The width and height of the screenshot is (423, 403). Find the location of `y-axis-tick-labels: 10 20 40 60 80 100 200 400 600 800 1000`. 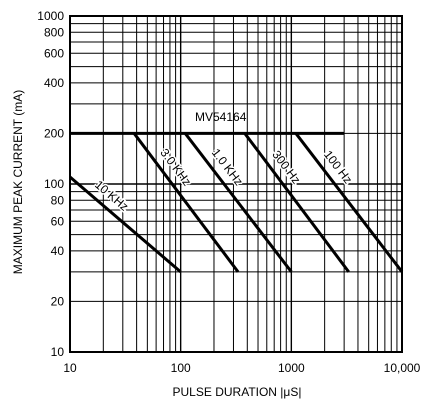

y-axis-tick-labels: 10 20 40 60 80 100 200 400 600 800 1000 is located at coordinates (50, 184).